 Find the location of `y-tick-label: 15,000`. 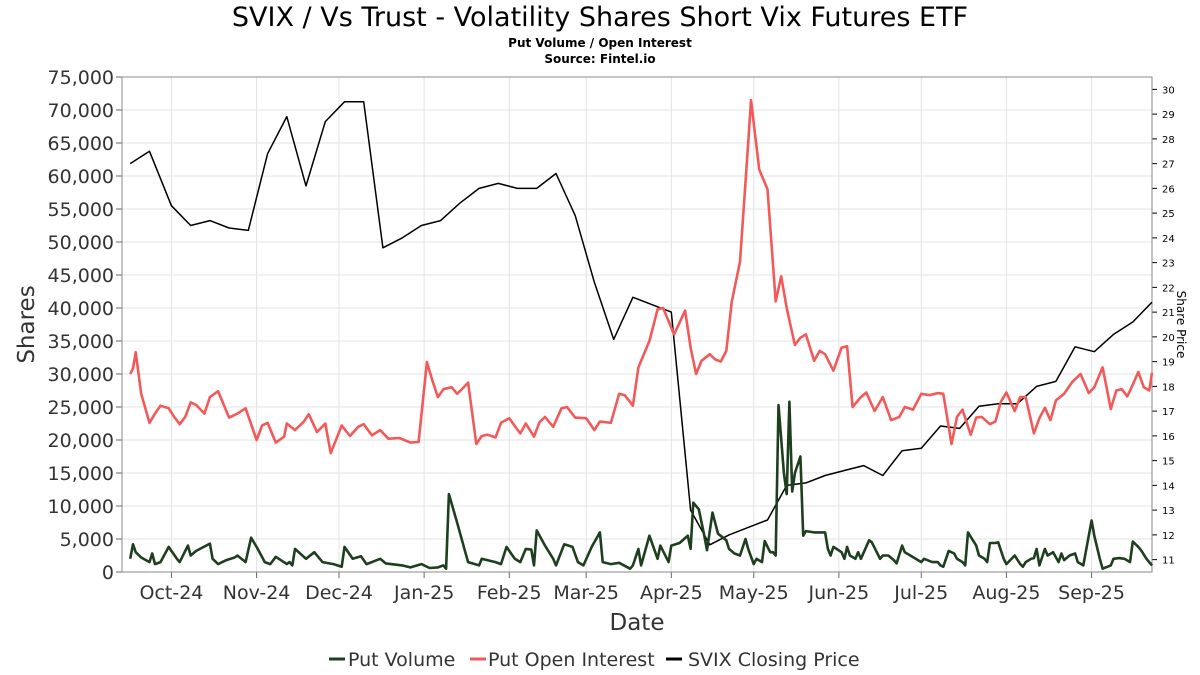

y-tick-label: 15,000 is located at coordinates (81, 474).